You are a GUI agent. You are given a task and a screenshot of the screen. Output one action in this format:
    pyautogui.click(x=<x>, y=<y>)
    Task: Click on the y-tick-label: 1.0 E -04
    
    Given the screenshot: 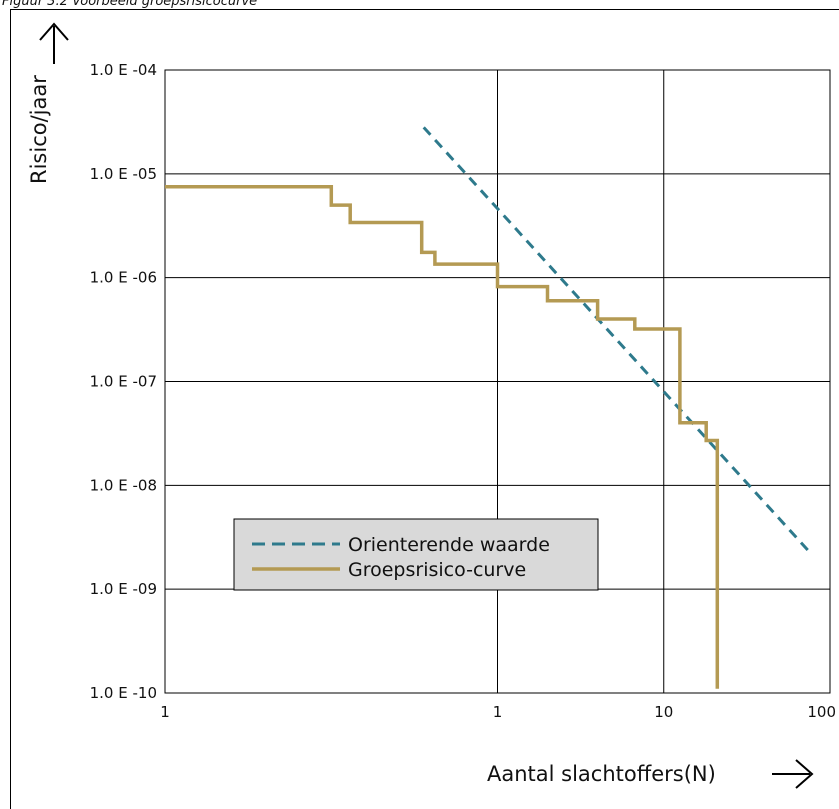 What is the action you would take?
    pyautogui.click(x=123, y=70)
    